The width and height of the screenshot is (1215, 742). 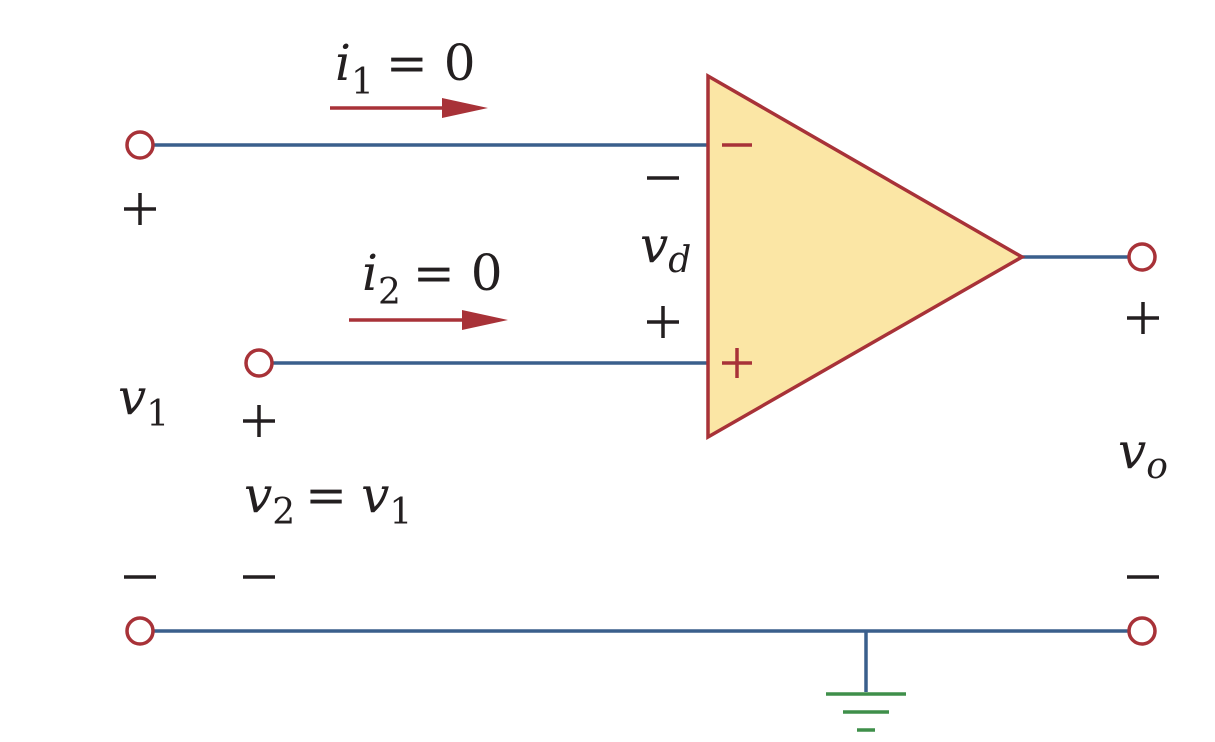 What do you see at coordinates (665, 248) in the screenshot?
I see `label-vd: vd` at bounding box center [665, 248].